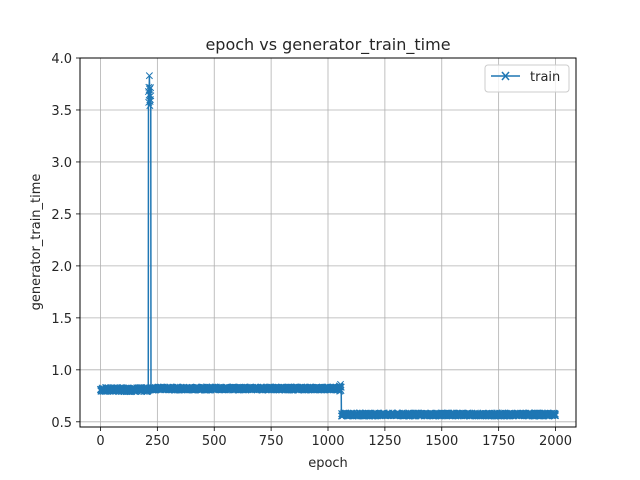 The width and height of the screenshot is (640, 480). I want to click on y-tick-label: 3.0, so click(61, 163).